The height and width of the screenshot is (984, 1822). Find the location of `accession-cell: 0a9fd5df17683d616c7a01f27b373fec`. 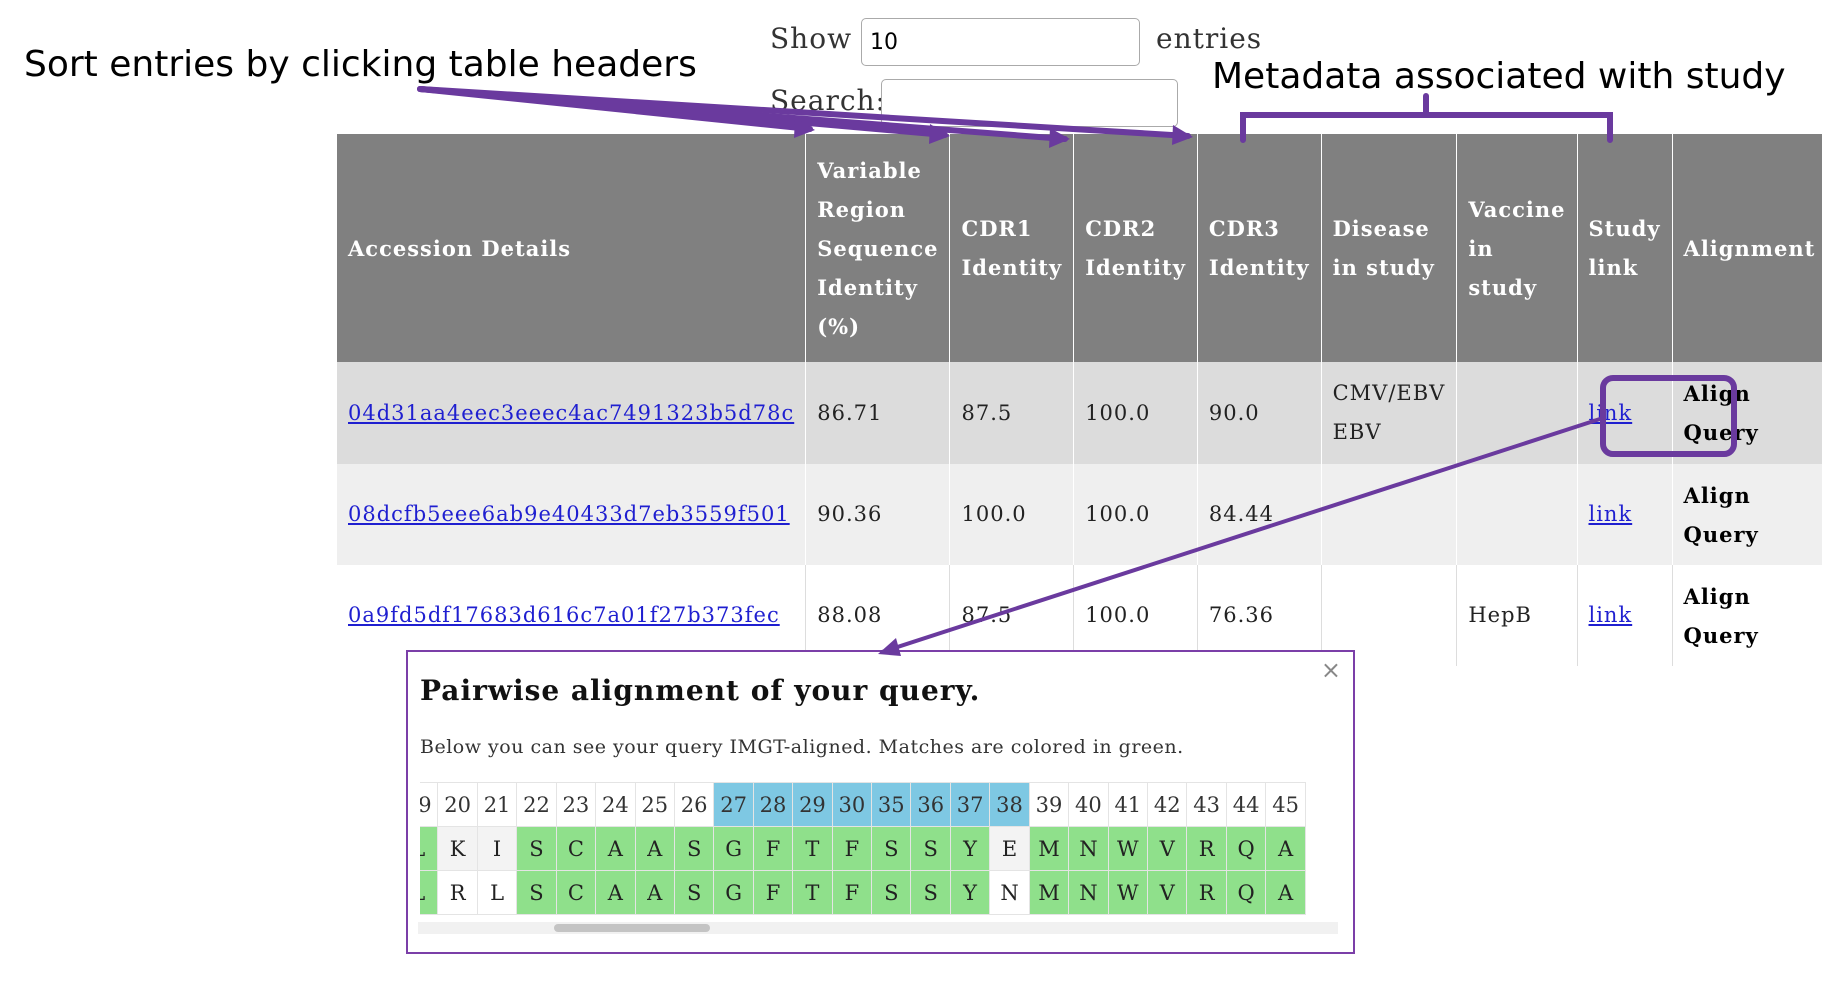

accession-cell: 0a9fd5df17683d616c7a01f27b373fec is located at coordinates (572, 615).